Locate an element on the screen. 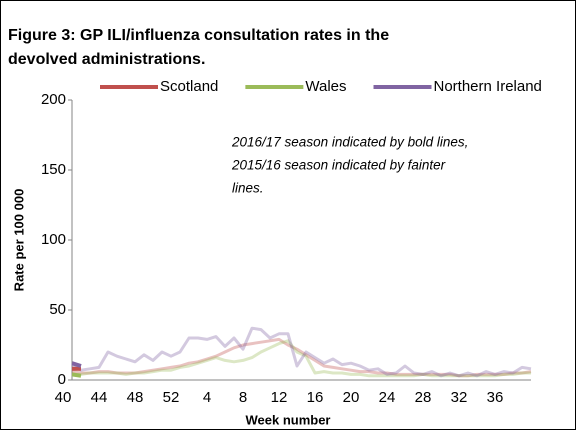  y-axis-label: Rate per 100 000 is located at coordinates (18, 240).